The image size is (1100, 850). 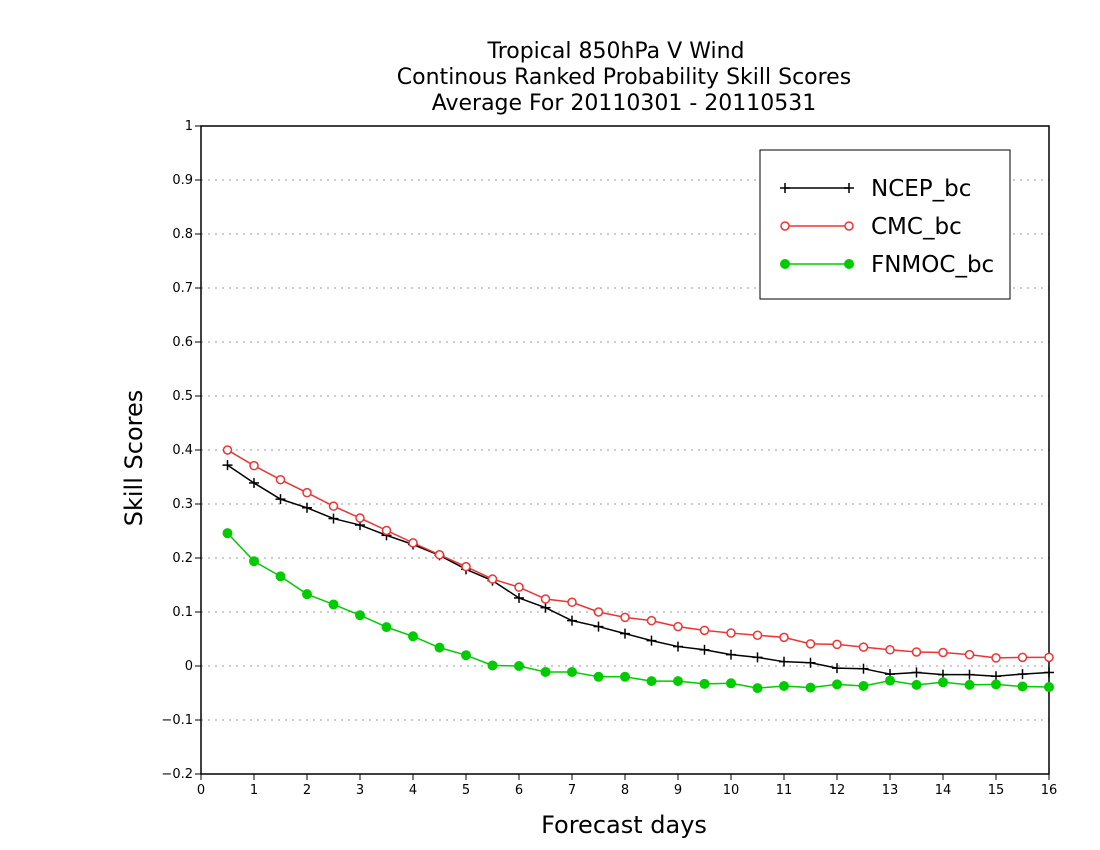 I want to click on x-tick-label: 6, so click(x=519, y=790).